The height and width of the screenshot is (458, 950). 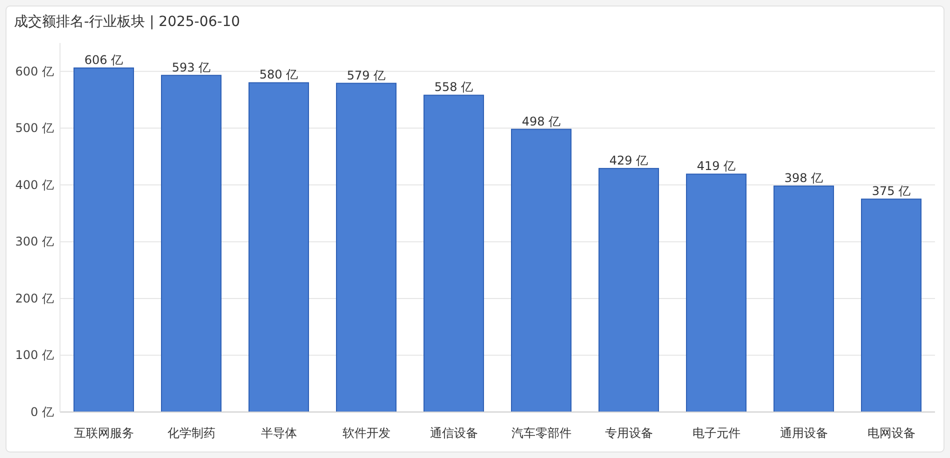 I want to click on y-tick-label: 400 亿, so click(x=34, y=185).